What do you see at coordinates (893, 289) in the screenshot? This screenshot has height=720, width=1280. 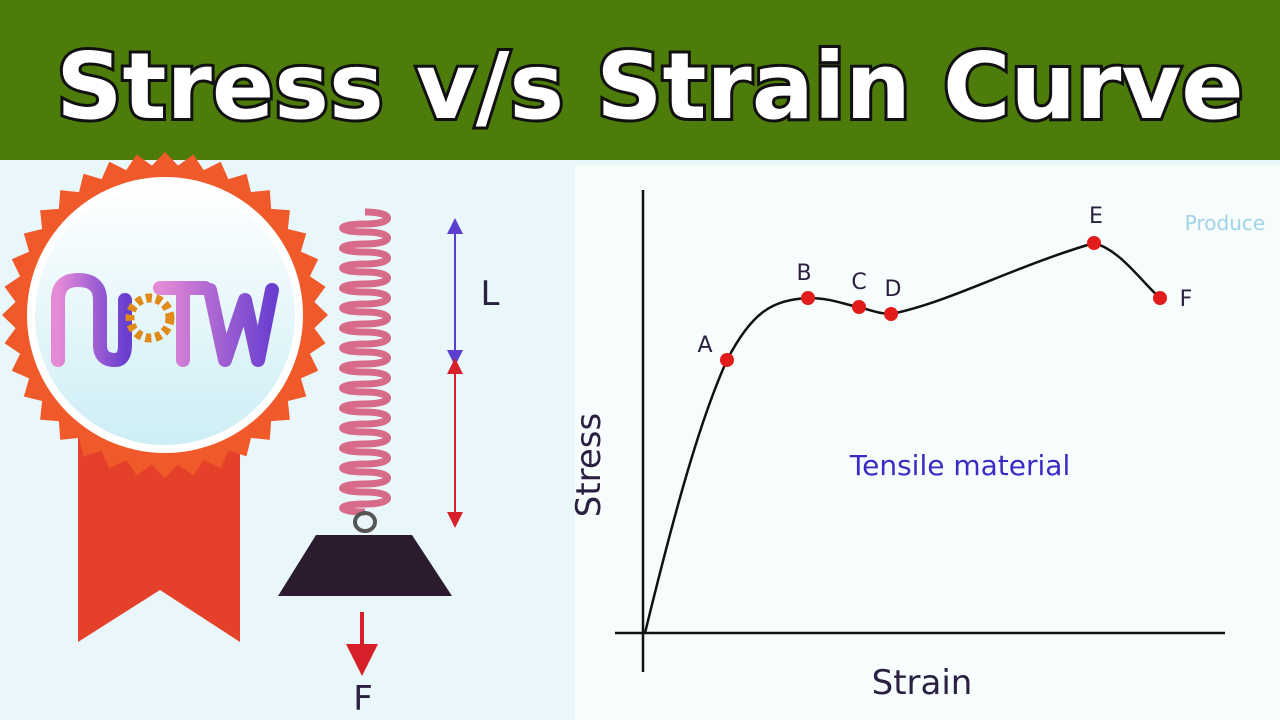 I see `point-label: D` at bounding box center [893, 289].